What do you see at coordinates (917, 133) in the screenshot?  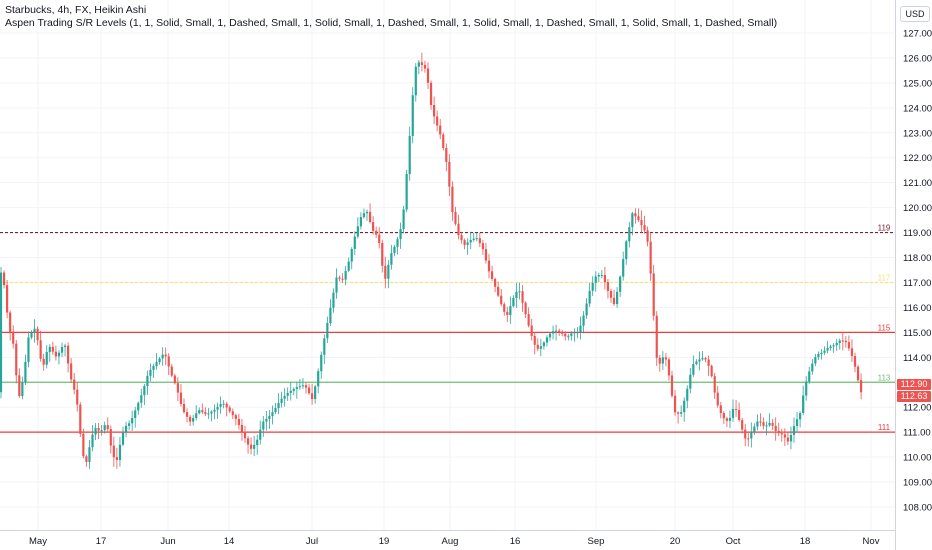 I see `price-tick-label: 123.00` at bounding box center [917, 133].